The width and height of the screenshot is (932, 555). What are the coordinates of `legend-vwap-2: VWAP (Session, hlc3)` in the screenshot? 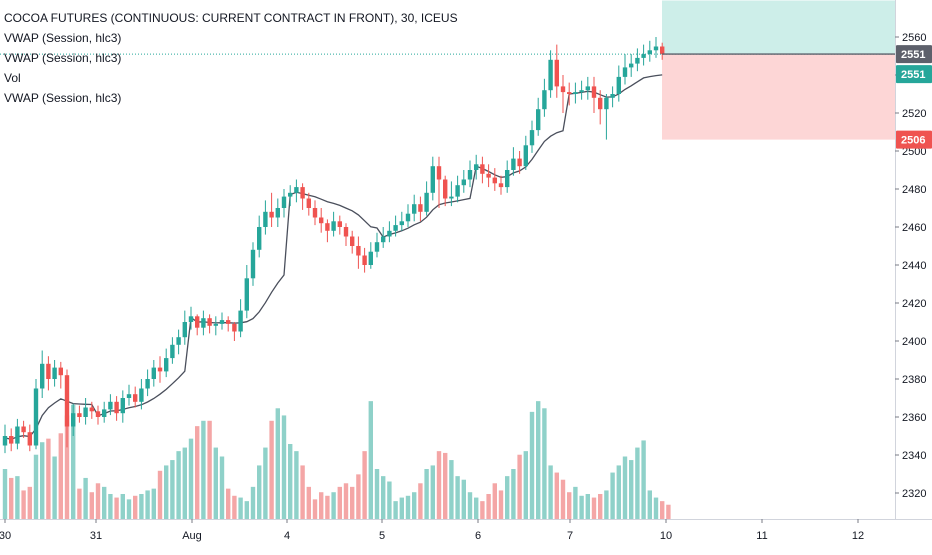 It's located at (63, 58).